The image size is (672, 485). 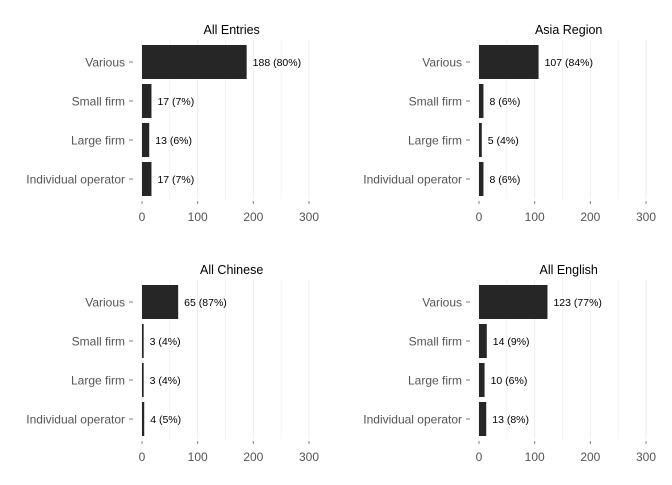 What do you see at coordinates (568, 30) in the screenshot?
I see `panel-title: Asia Region` at bounding box center [568, 30].